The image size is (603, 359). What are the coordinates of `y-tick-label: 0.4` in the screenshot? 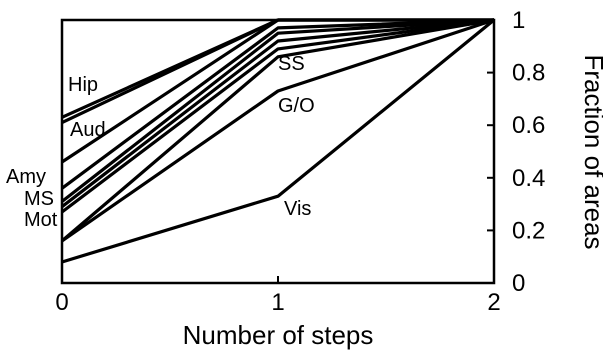 It's located at (528, 178).